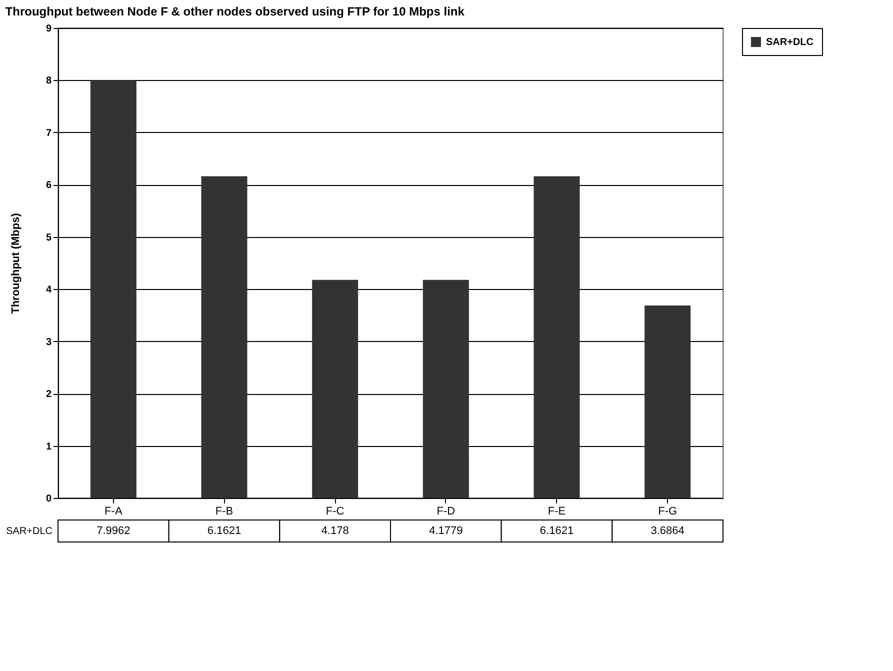 Image resolution: width=893 pixels, height=671 pixels. Describe the element at coordinates (667, 531) in the screenshot. I see `data-label: 3.6864` at that location.